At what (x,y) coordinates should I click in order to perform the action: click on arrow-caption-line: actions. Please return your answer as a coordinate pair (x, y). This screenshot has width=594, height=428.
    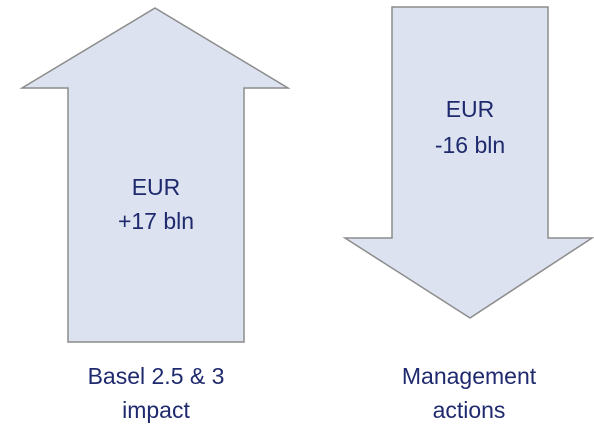
    Looking at the image, I should click on (469, 410).